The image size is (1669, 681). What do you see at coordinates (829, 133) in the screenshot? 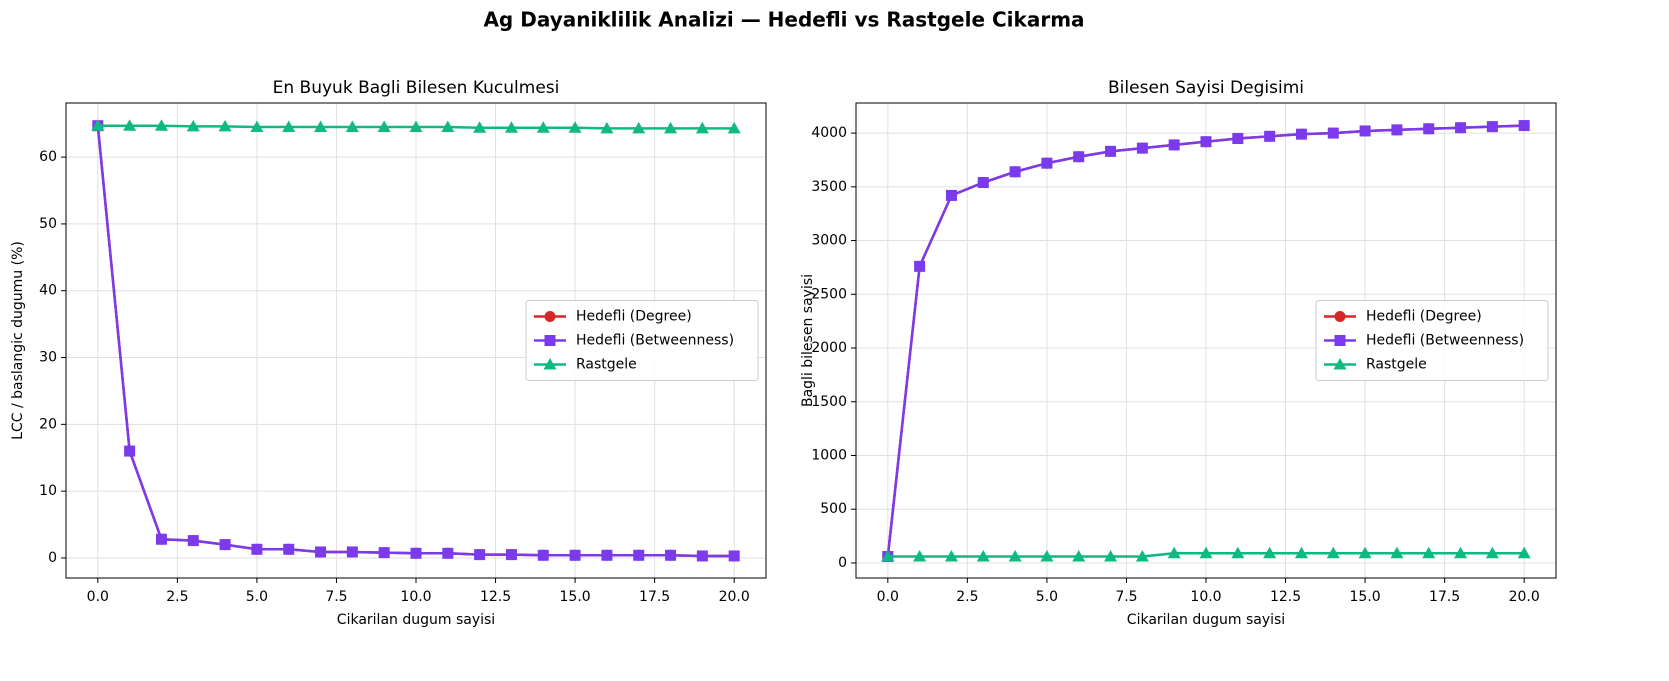
I see `y-tick-label: 4000` at bounding box center [829, 133].